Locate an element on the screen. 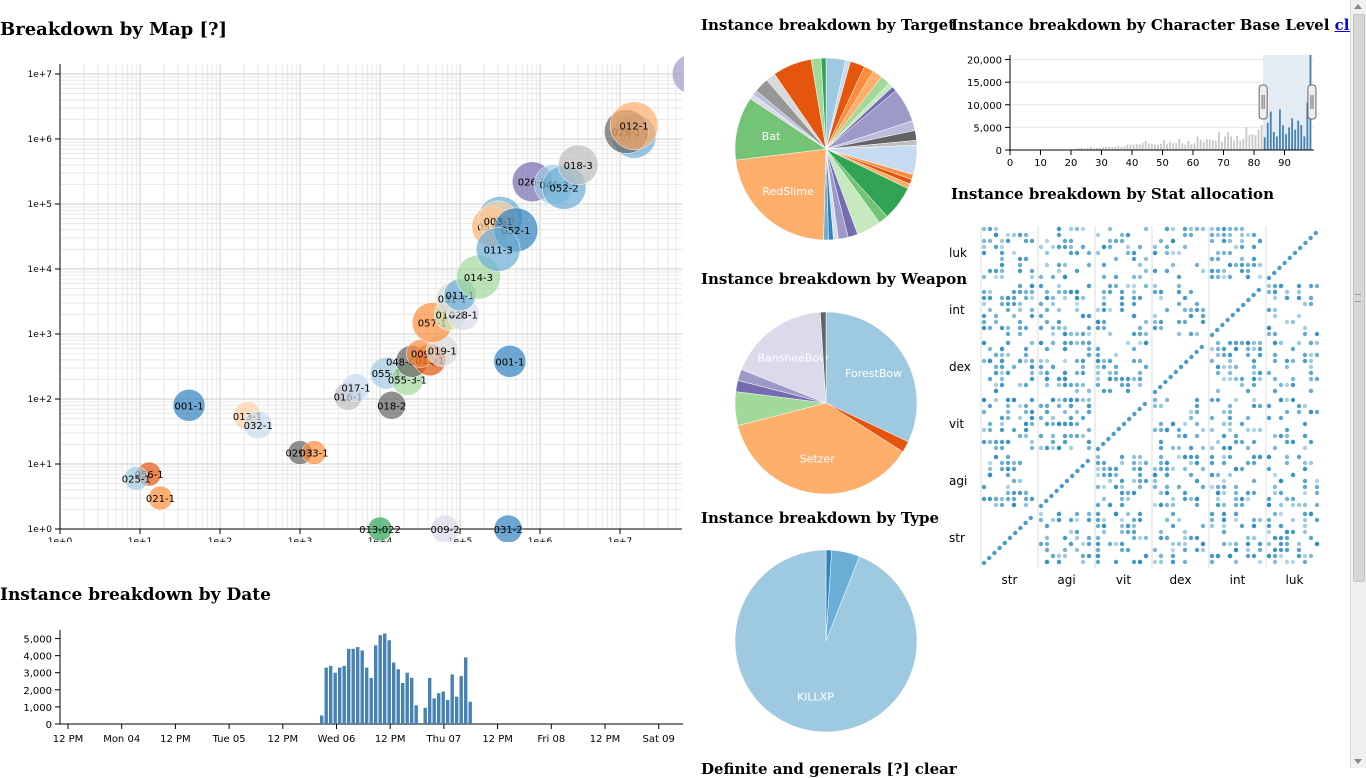  type-pie-chart: KILLXP is located at coordinates (826, 642).